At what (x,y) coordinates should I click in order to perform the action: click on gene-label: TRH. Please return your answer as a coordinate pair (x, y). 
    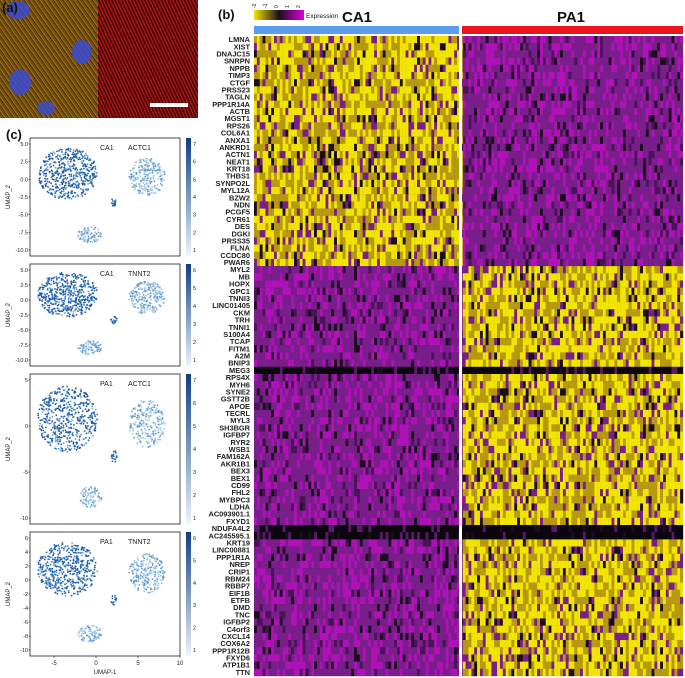
    Looking at the image, I should click on (242, 320).